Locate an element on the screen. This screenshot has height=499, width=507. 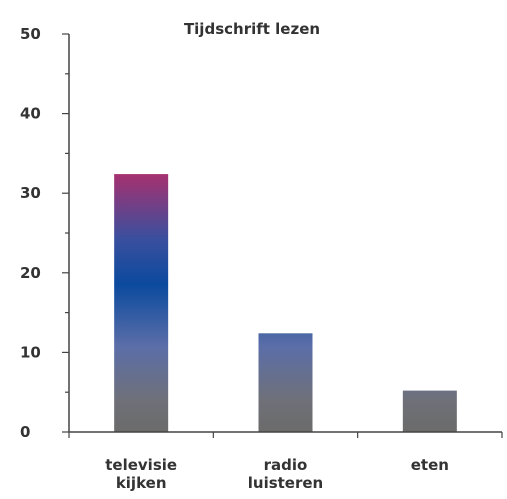
y-tick-label: 10 is located at coordinates (30, 352).